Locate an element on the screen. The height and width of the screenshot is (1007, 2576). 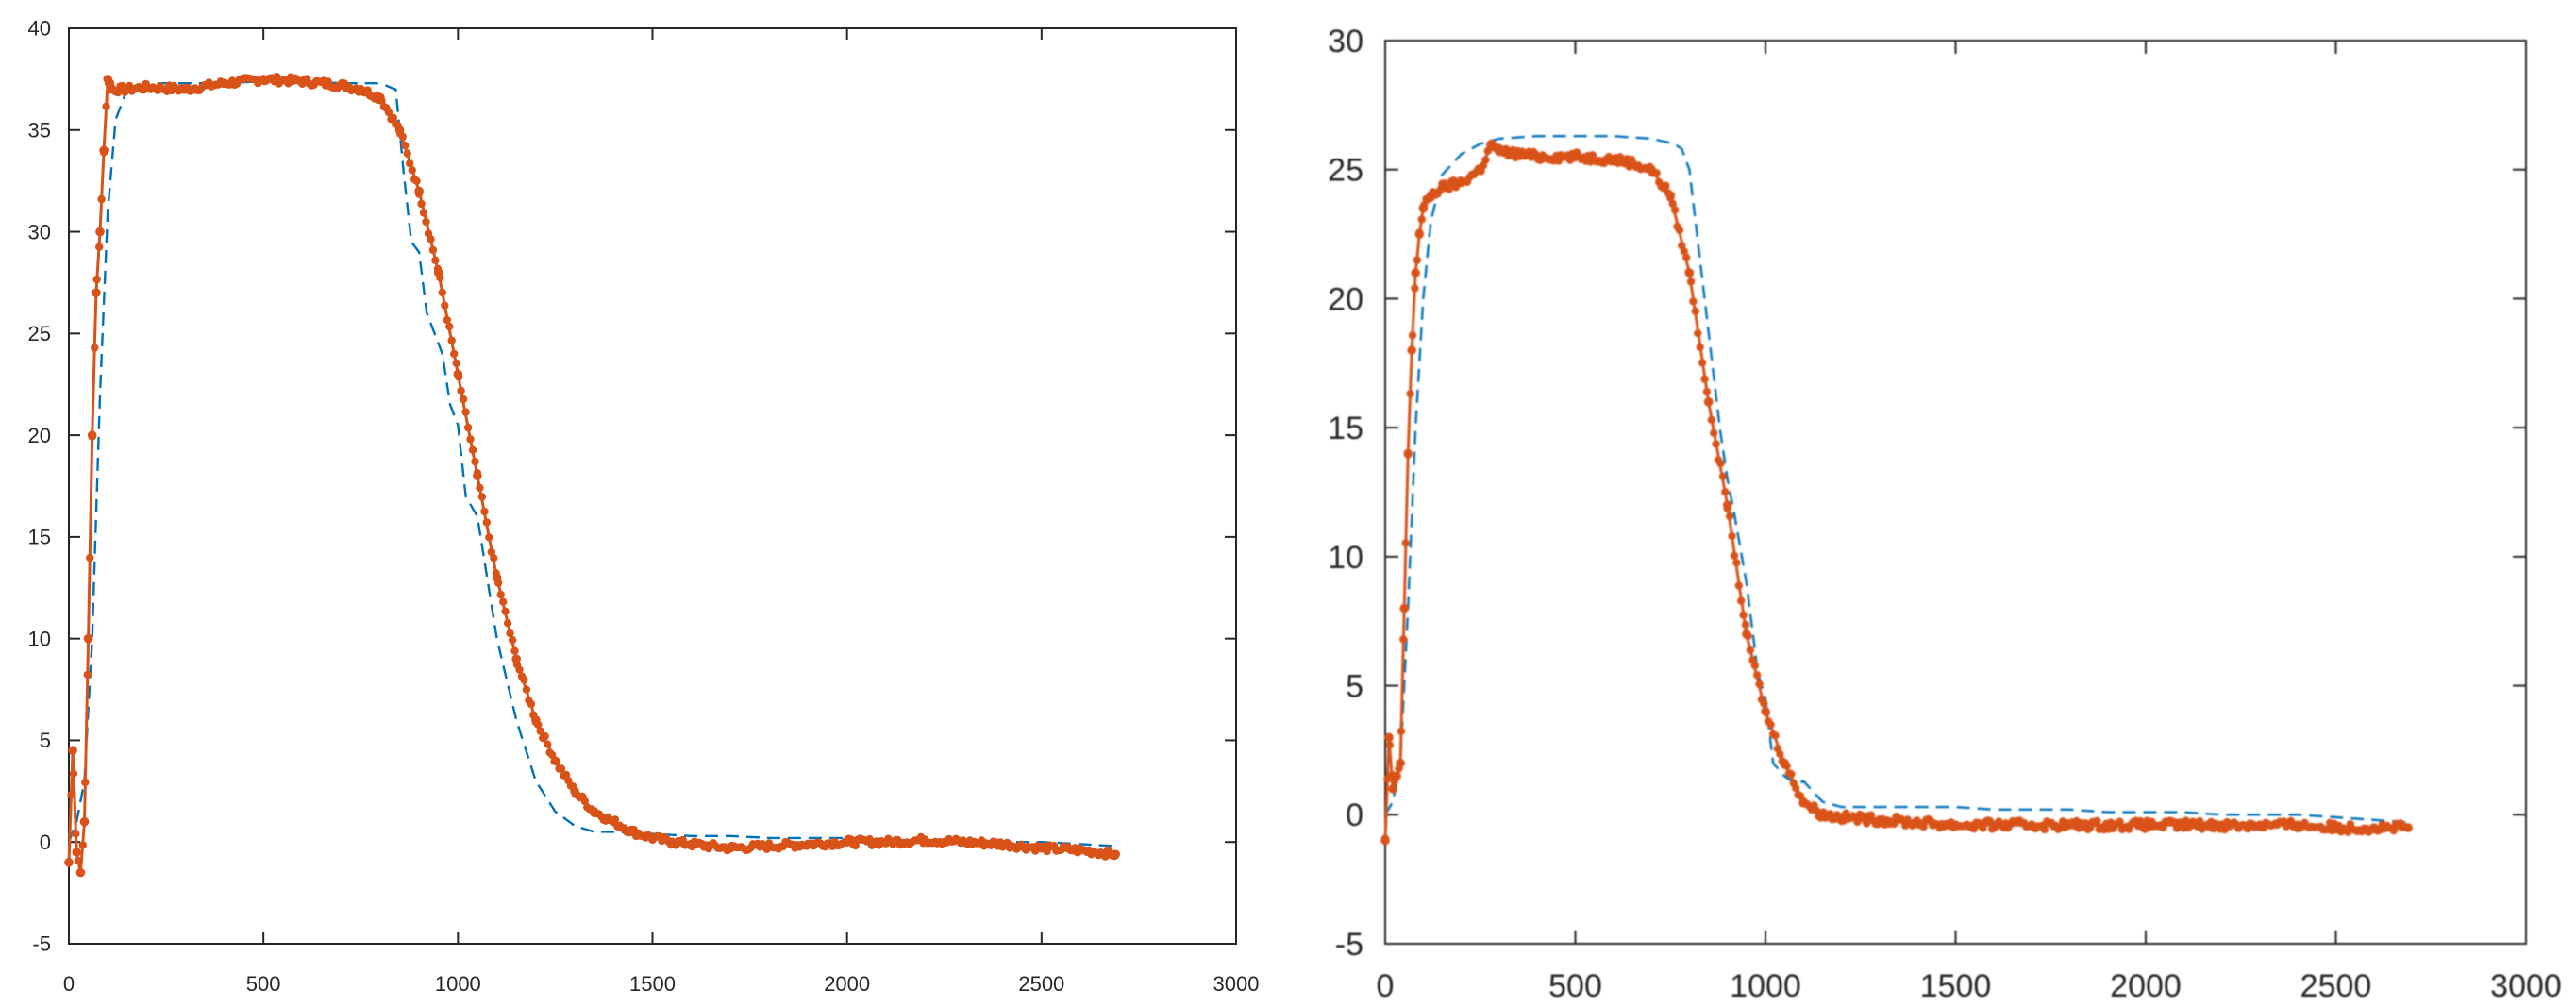
y-tick-label: 30 is located at coordinates (1345, 41).